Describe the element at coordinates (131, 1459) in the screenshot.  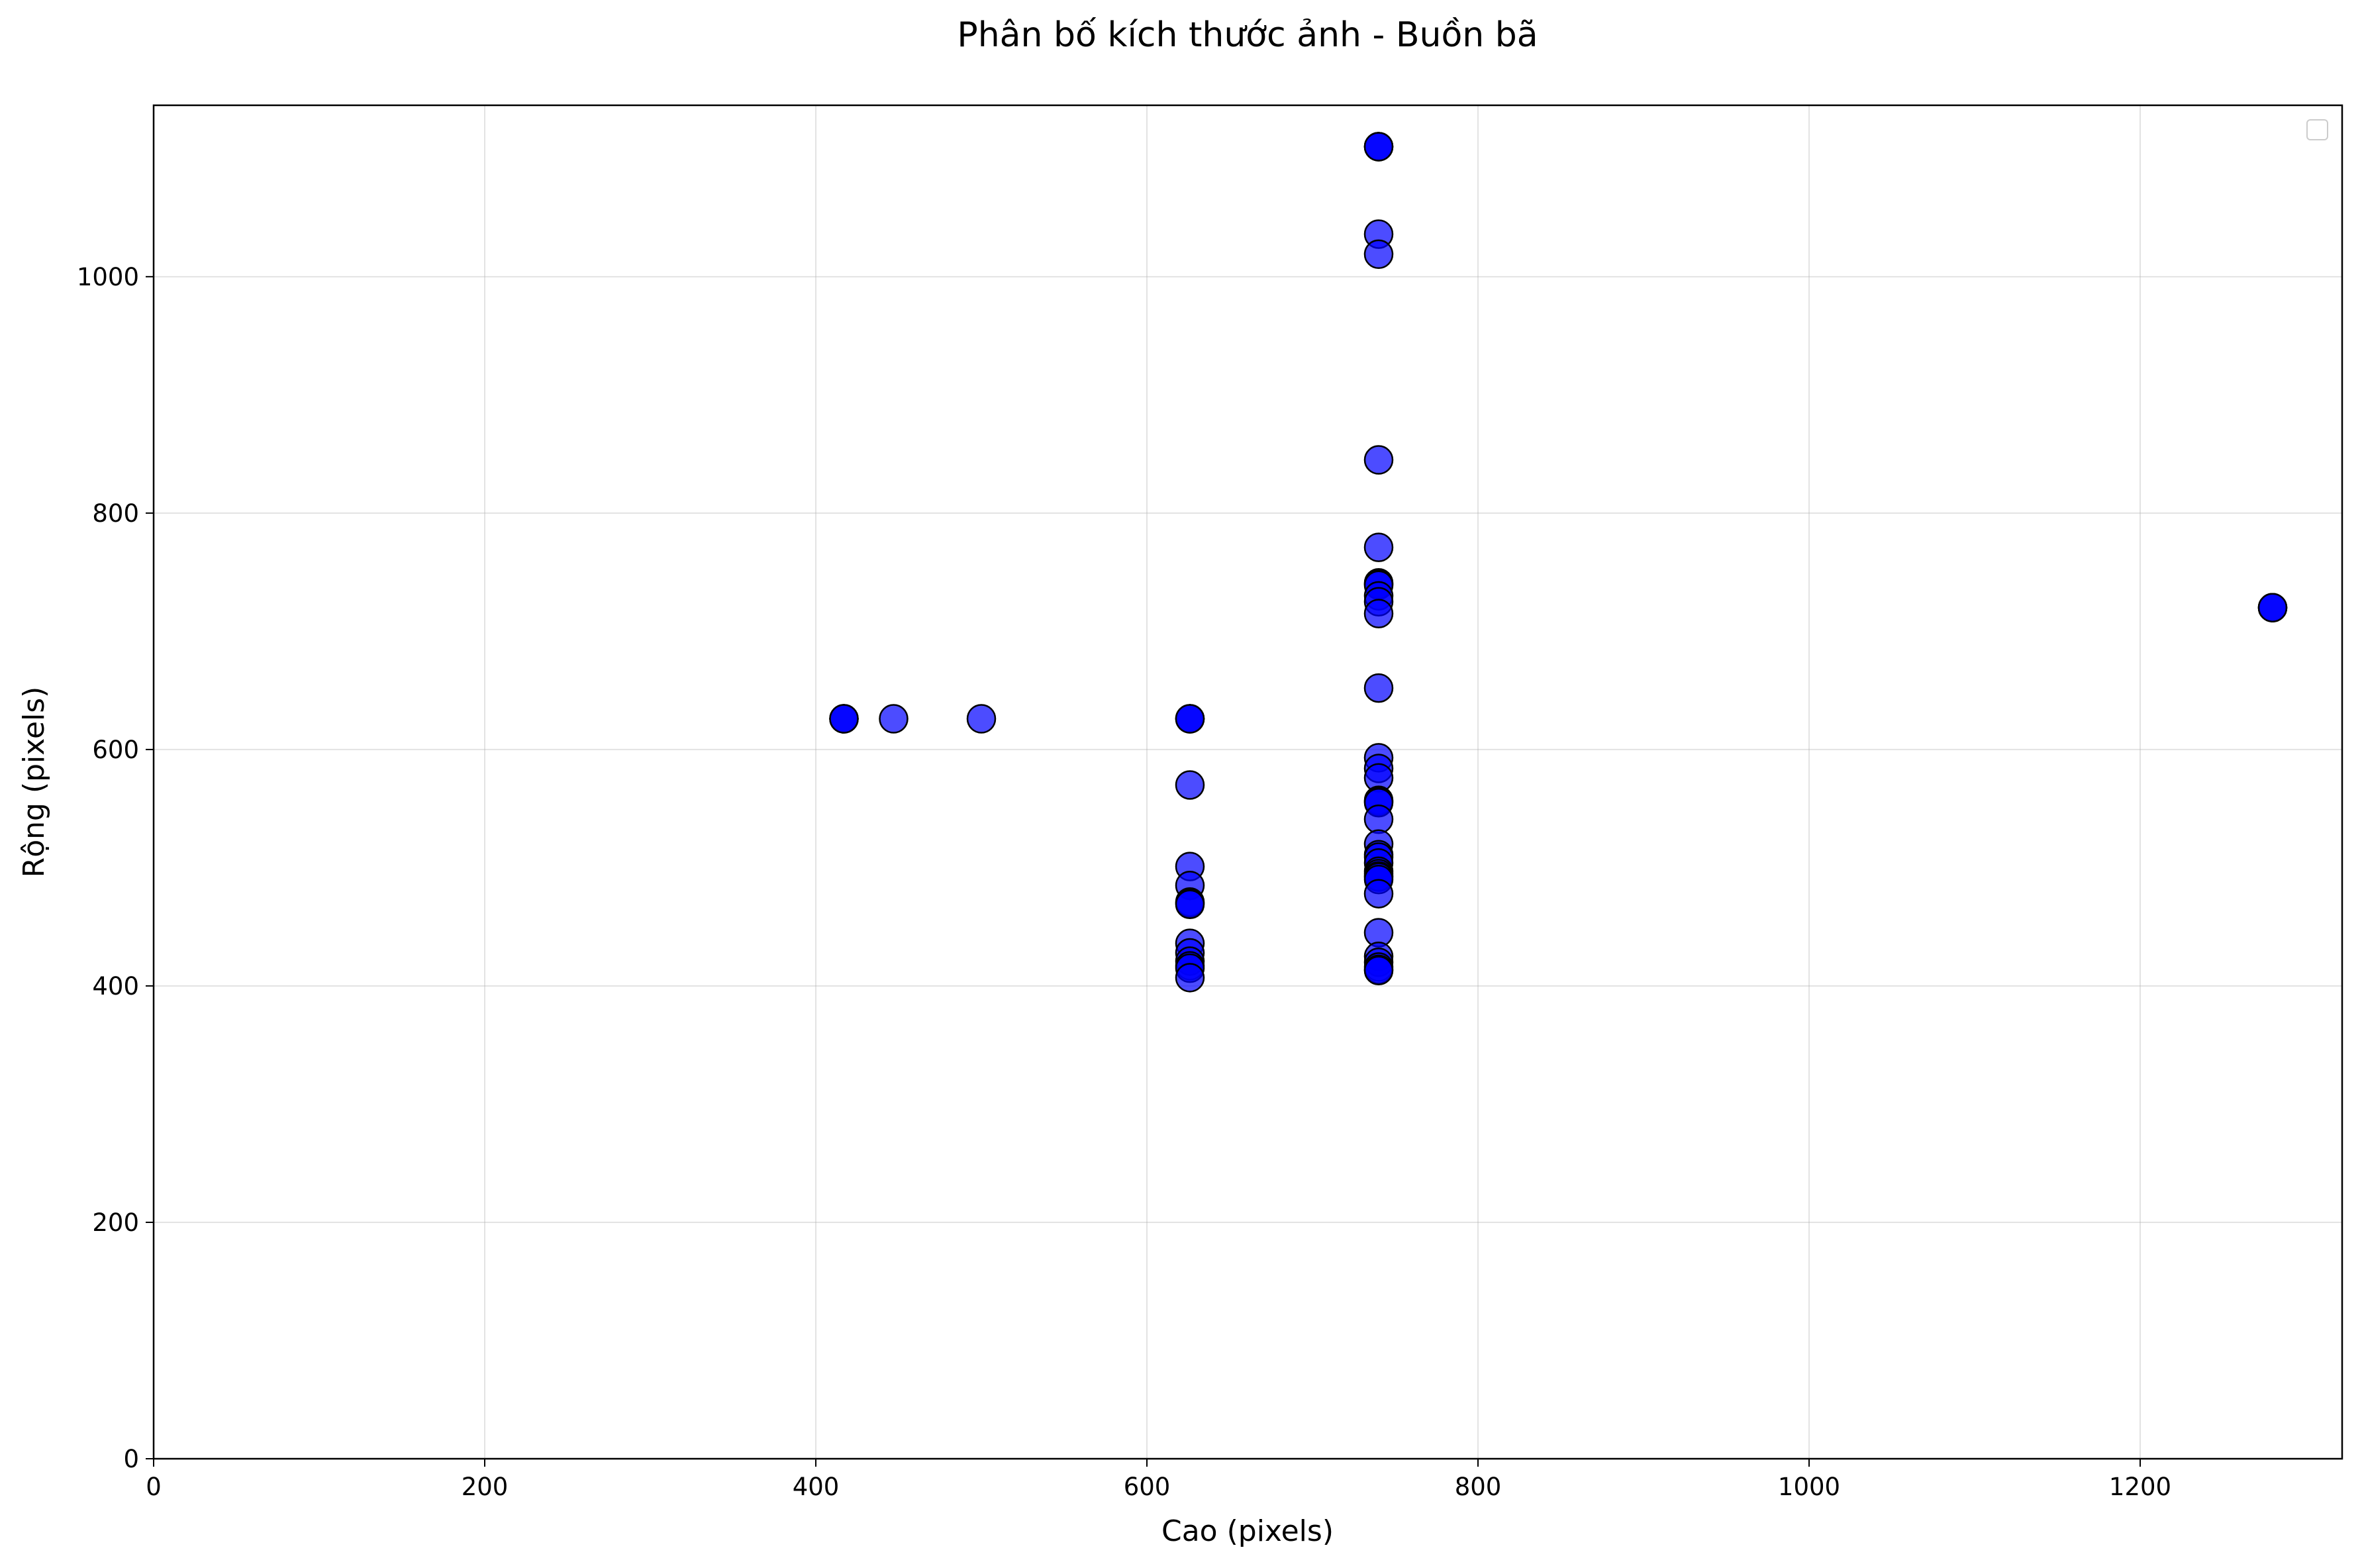
I see `y-tick-label: 0` at that location.